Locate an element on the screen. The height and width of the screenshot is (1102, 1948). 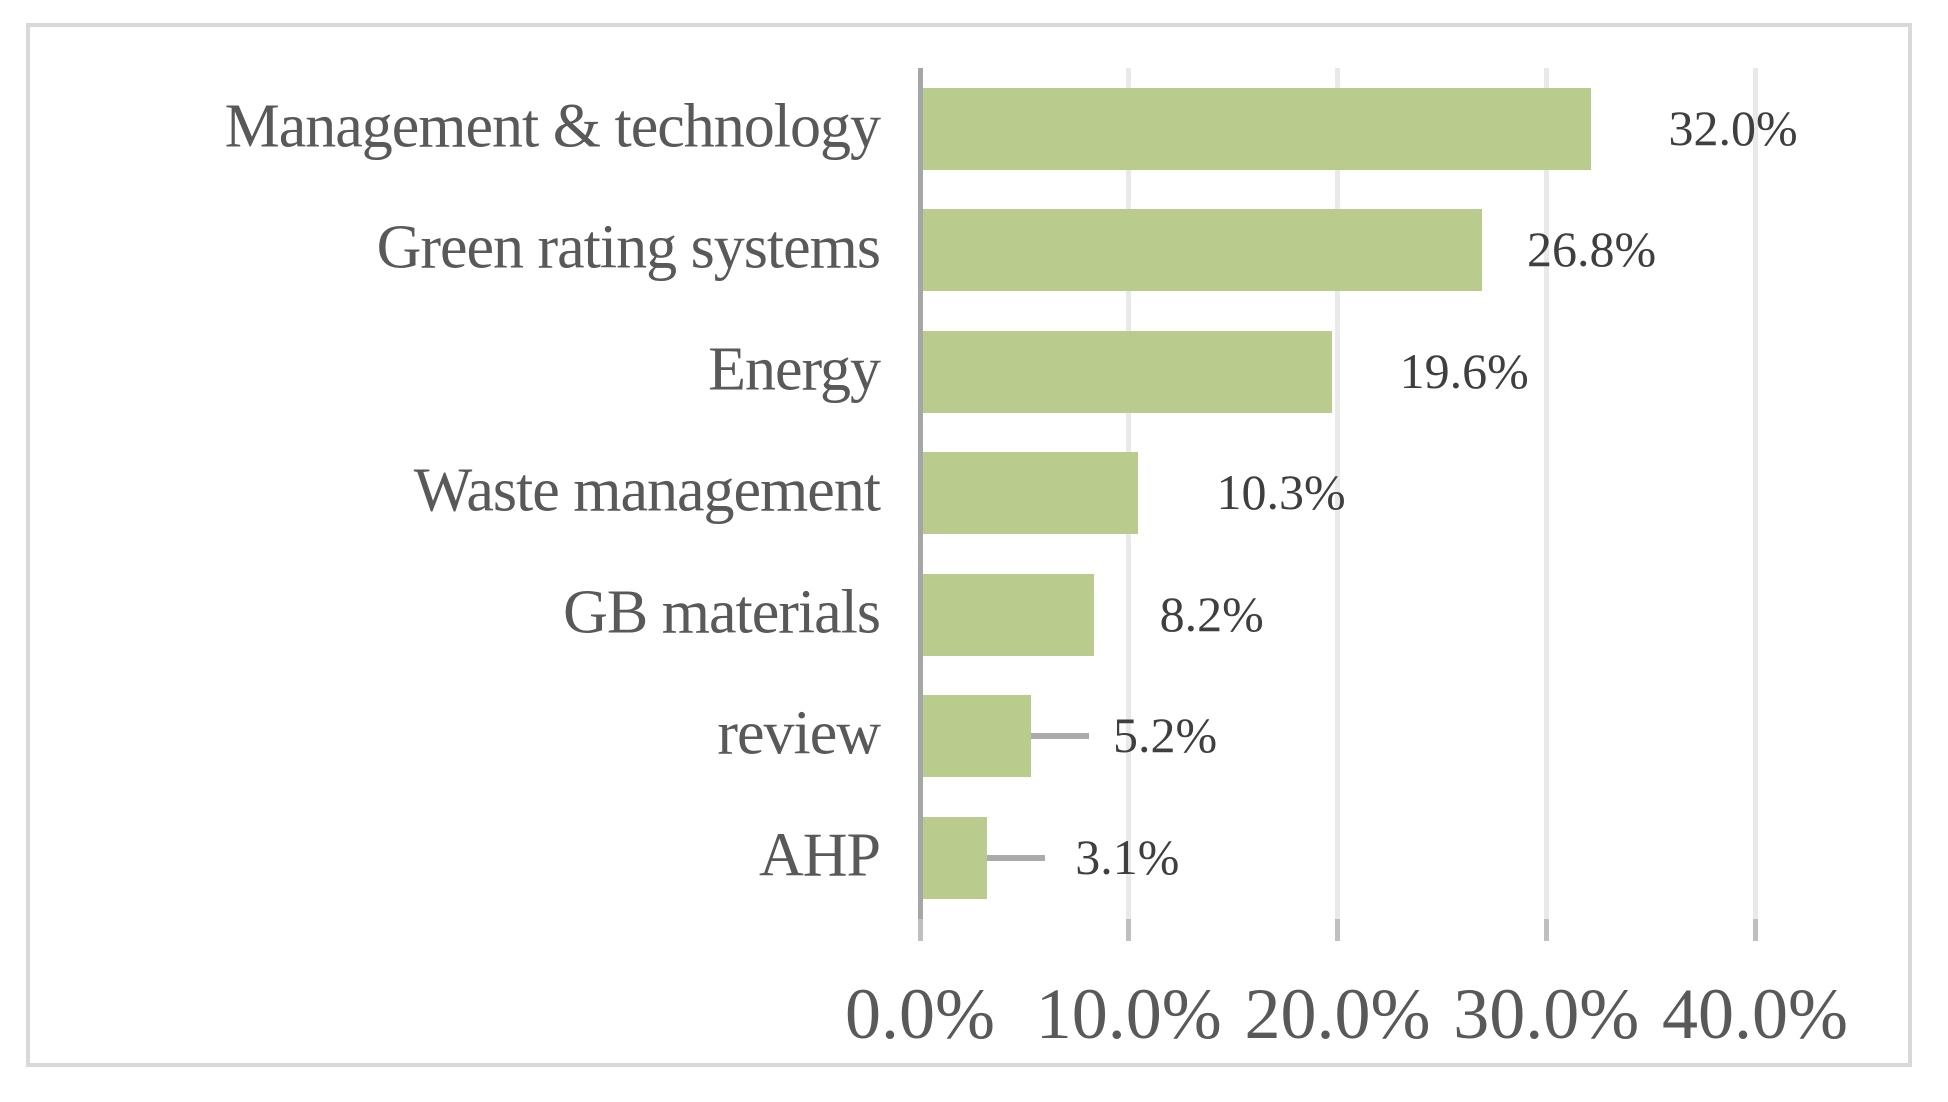
value-label: 26.8% is located at coordinates (1591, 249).